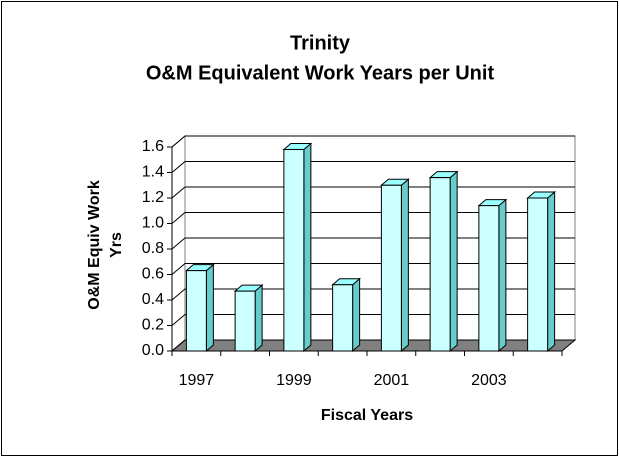 The height and width of the screenshot is (457, 619). I want to click on y-tick-label: 1.0, so click(153, 223).